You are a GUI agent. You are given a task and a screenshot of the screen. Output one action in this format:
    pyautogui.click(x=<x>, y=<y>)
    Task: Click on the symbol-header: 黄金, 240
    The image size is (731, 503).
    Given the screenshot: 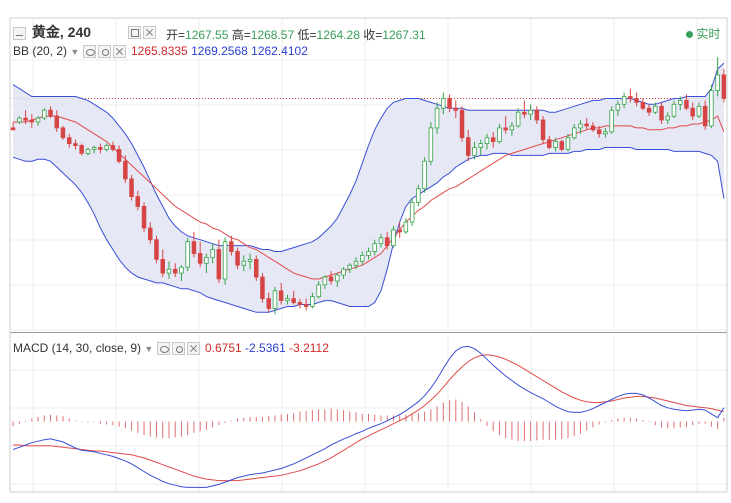 What is the action you would take?
    pyautogui.click(x=52, y=32)
    